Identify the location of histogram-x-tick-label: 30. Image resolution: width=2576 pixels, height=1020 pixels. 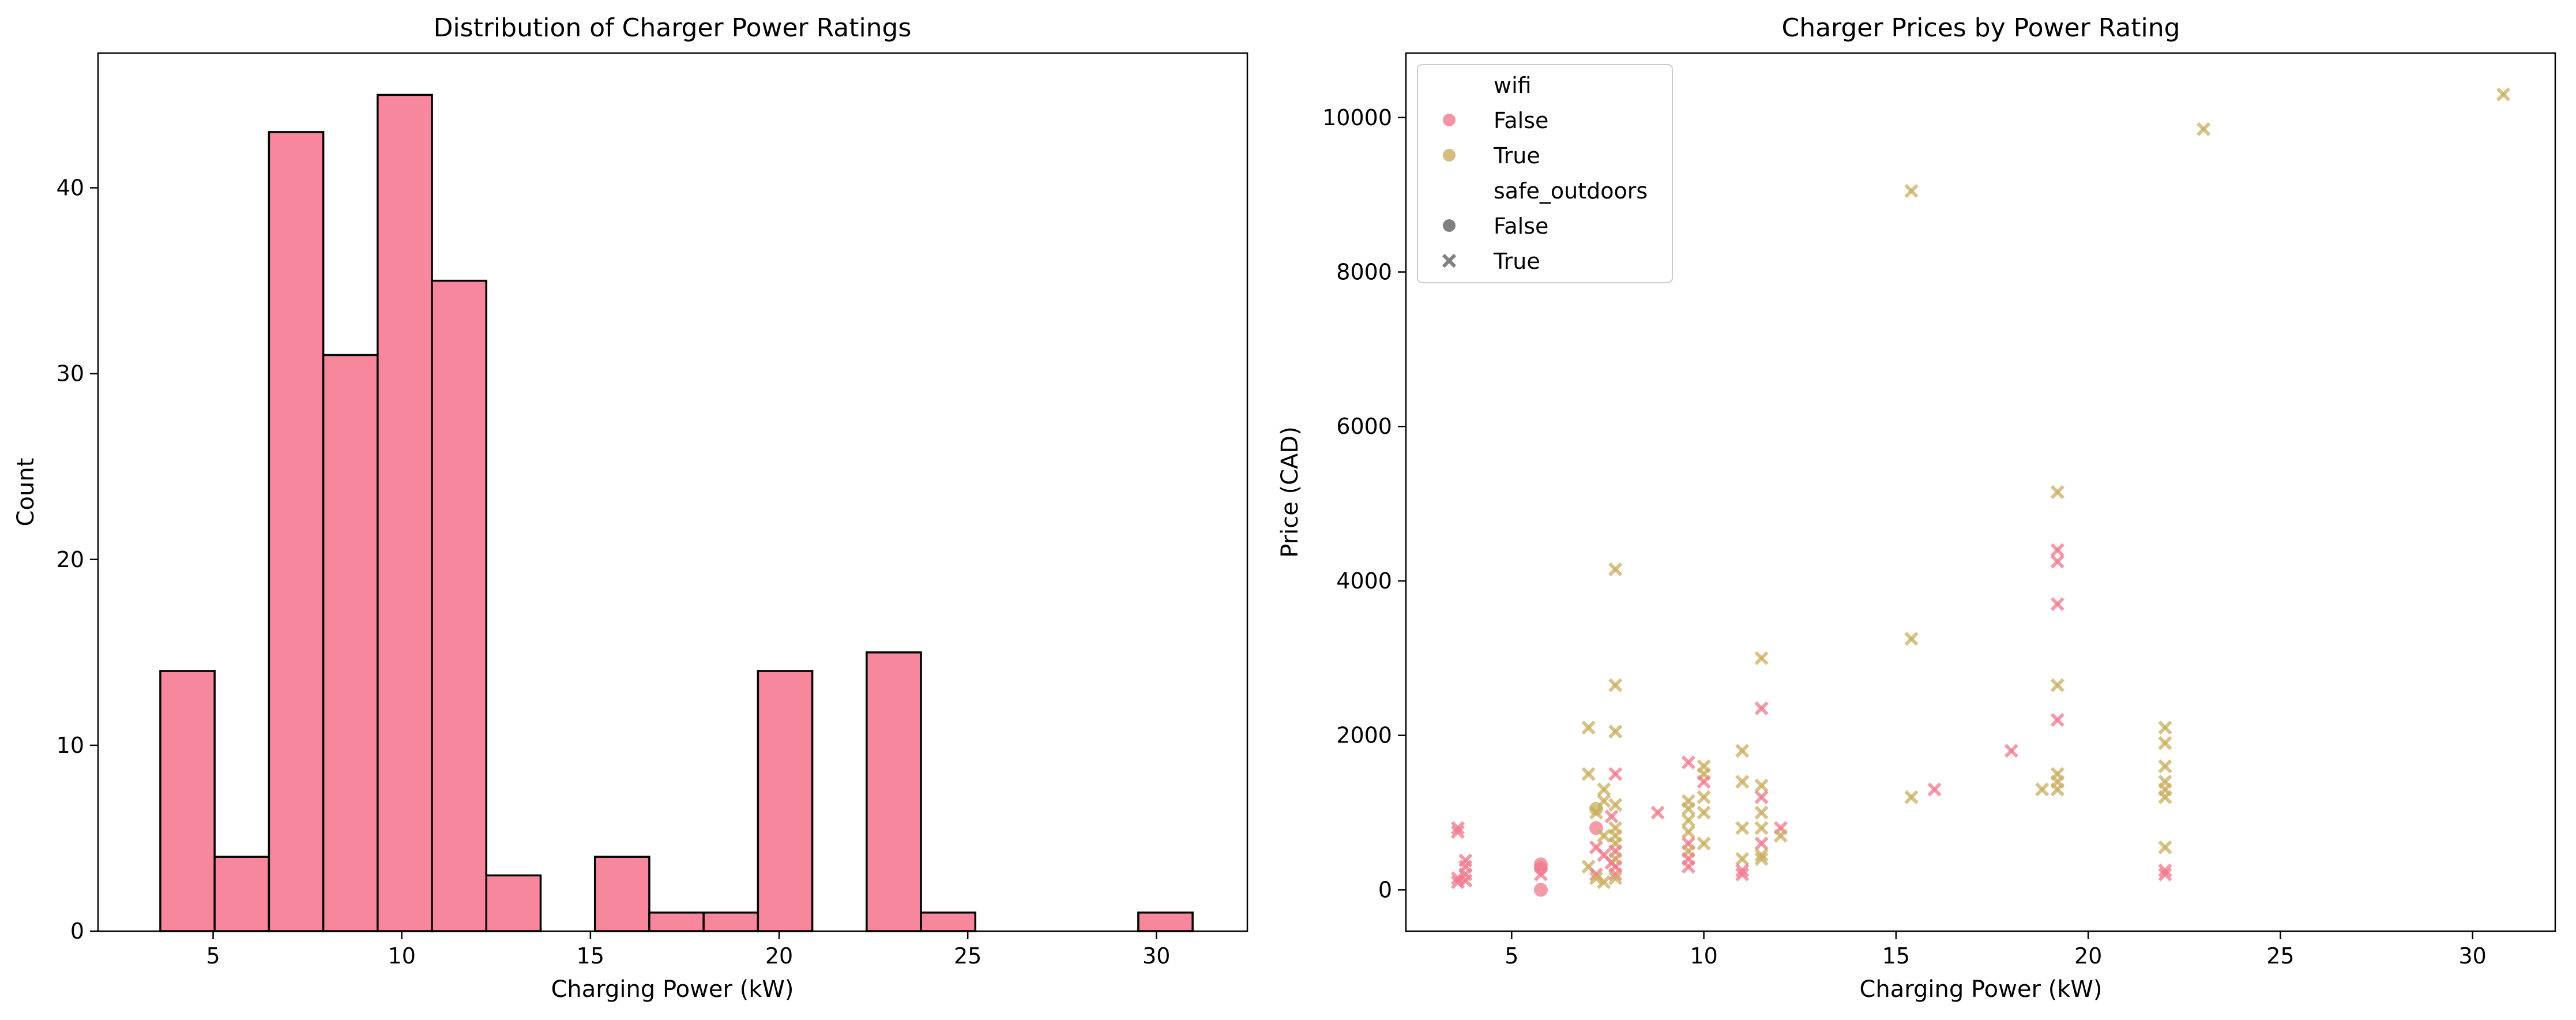
(1156, 956).